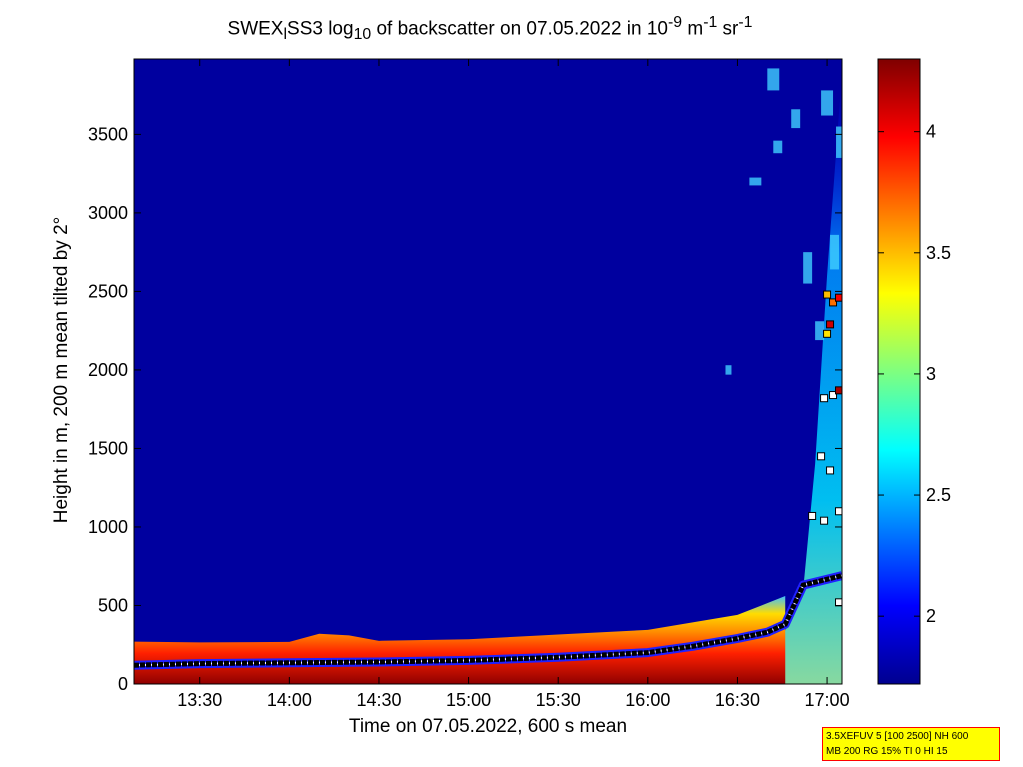 Image resolution: width=1023 pixels, height=767 pixels. I want to click on colorbar-tick-label: 4, so click(931, 132).